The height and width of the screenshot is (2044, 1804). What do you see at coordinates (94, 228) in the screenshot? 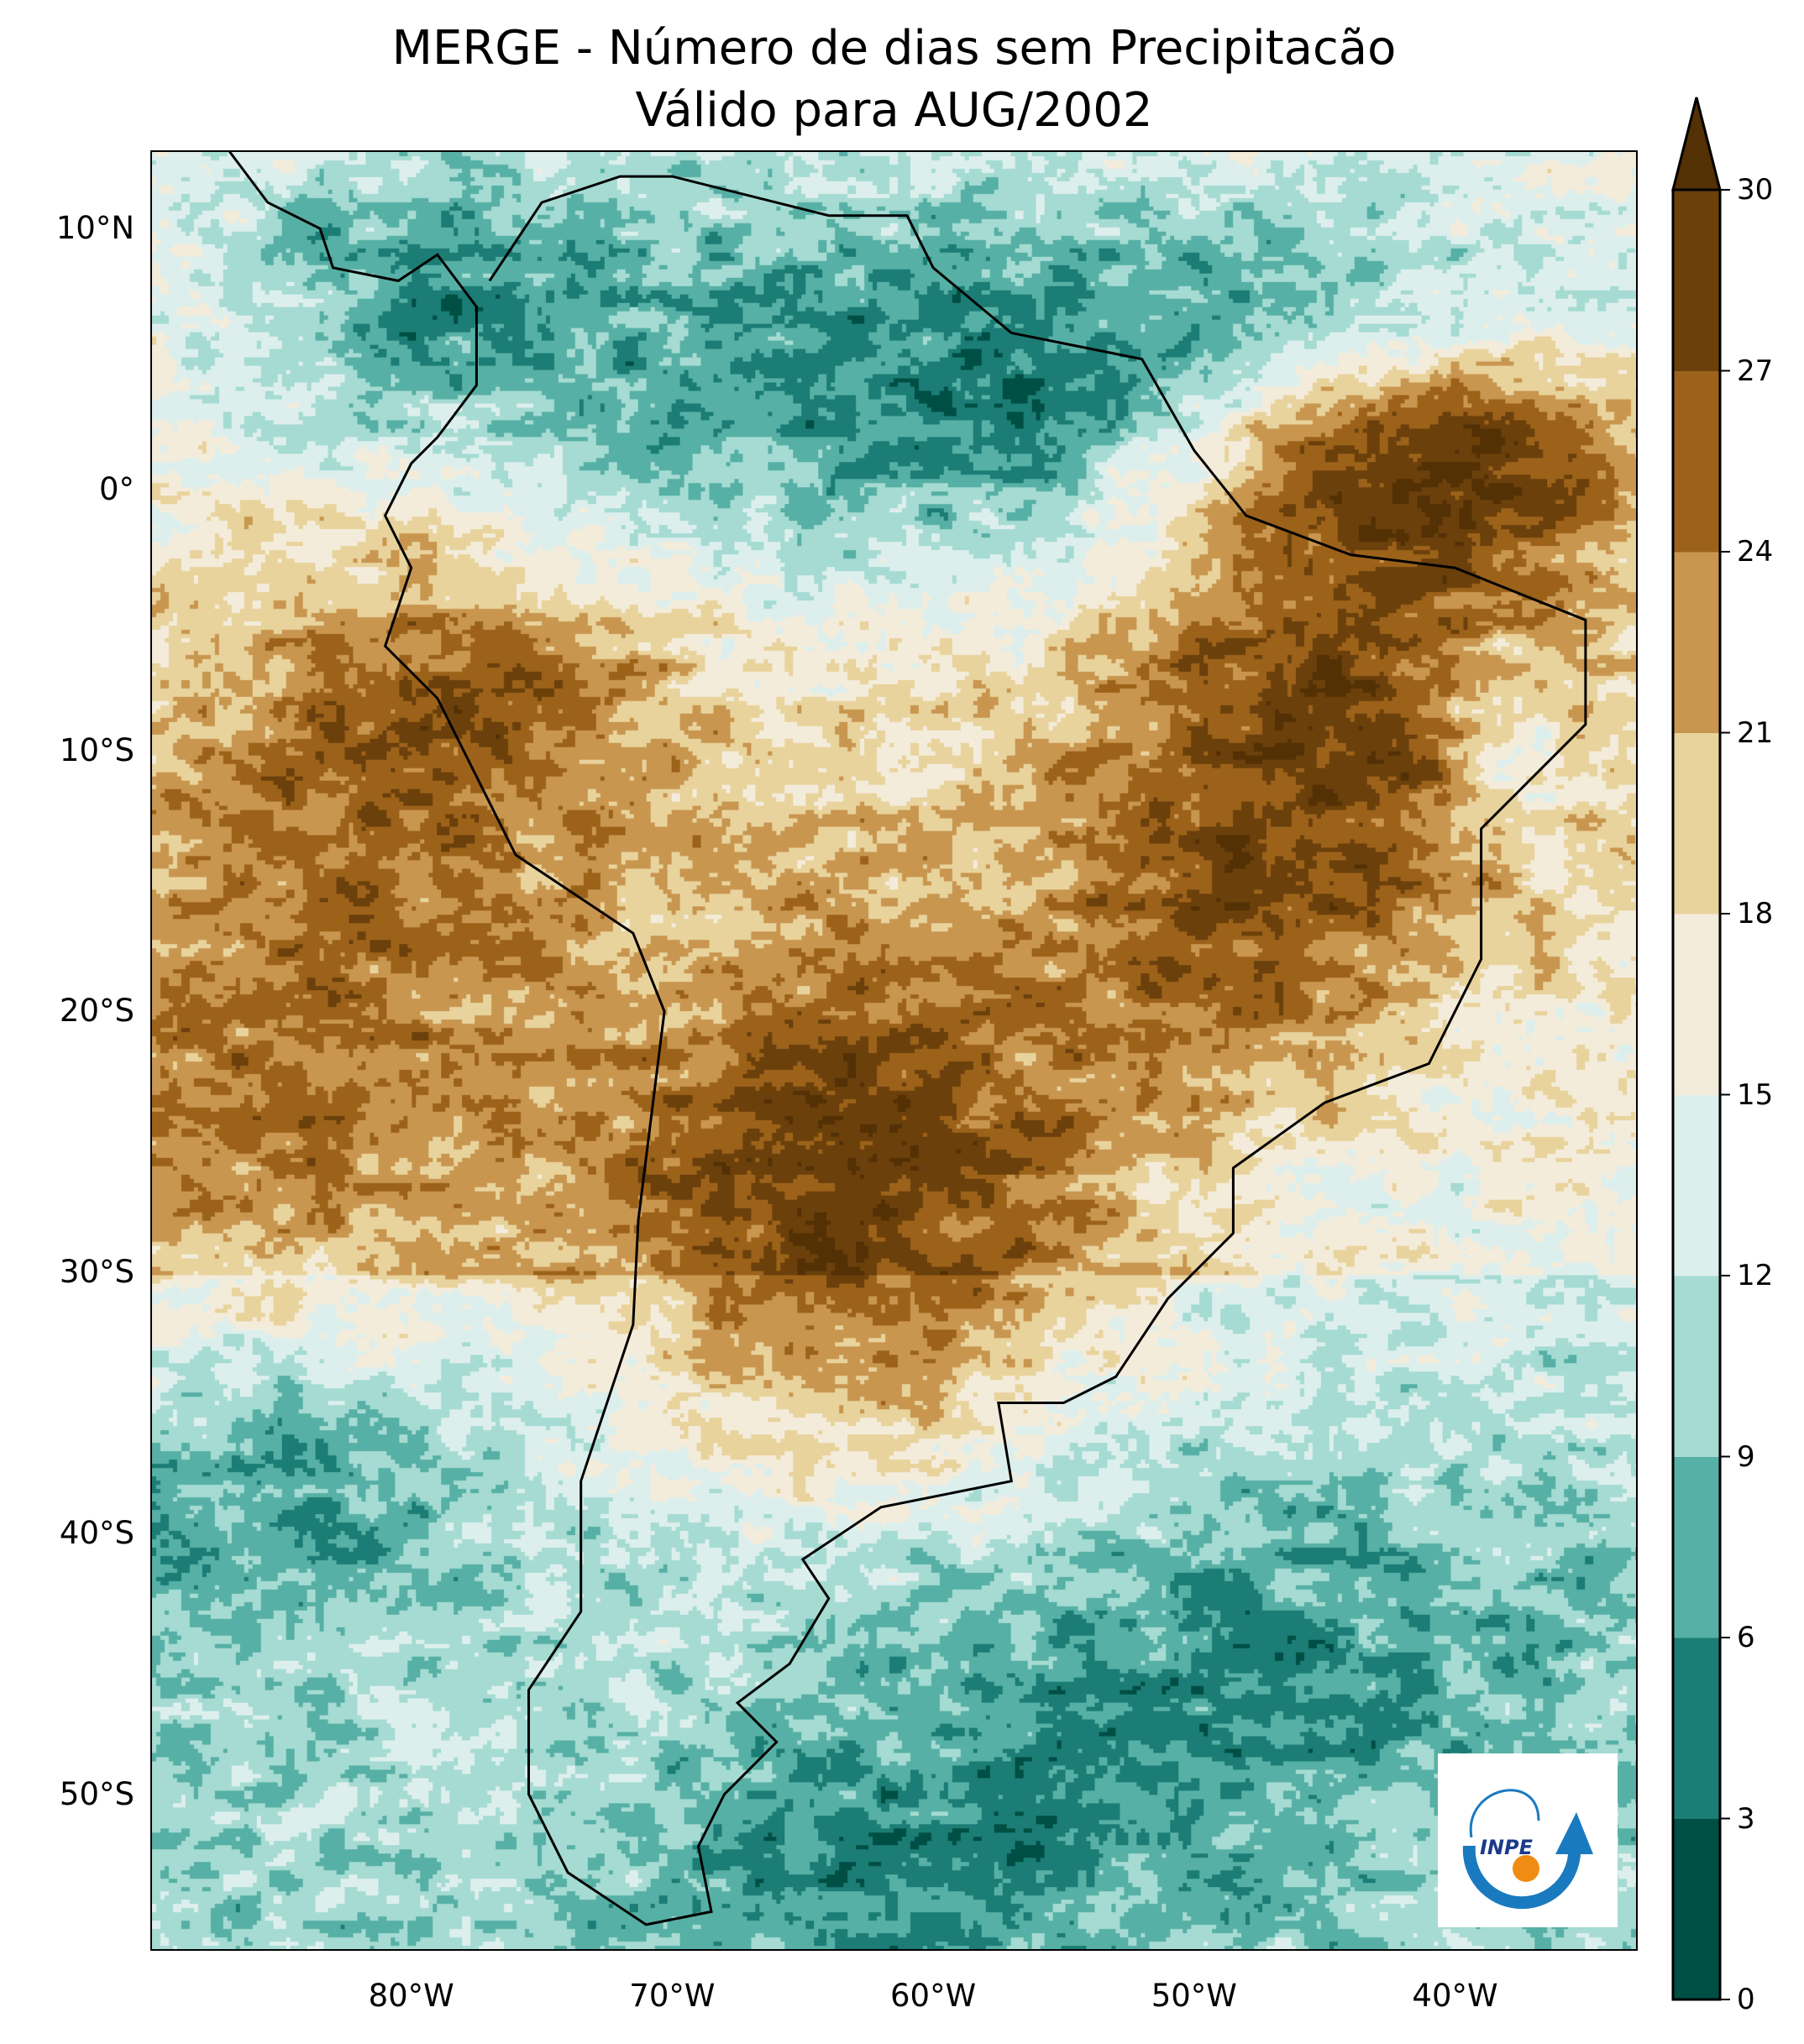
I see `lat-tick-label: 10°N` at bounding box center [94, 228].